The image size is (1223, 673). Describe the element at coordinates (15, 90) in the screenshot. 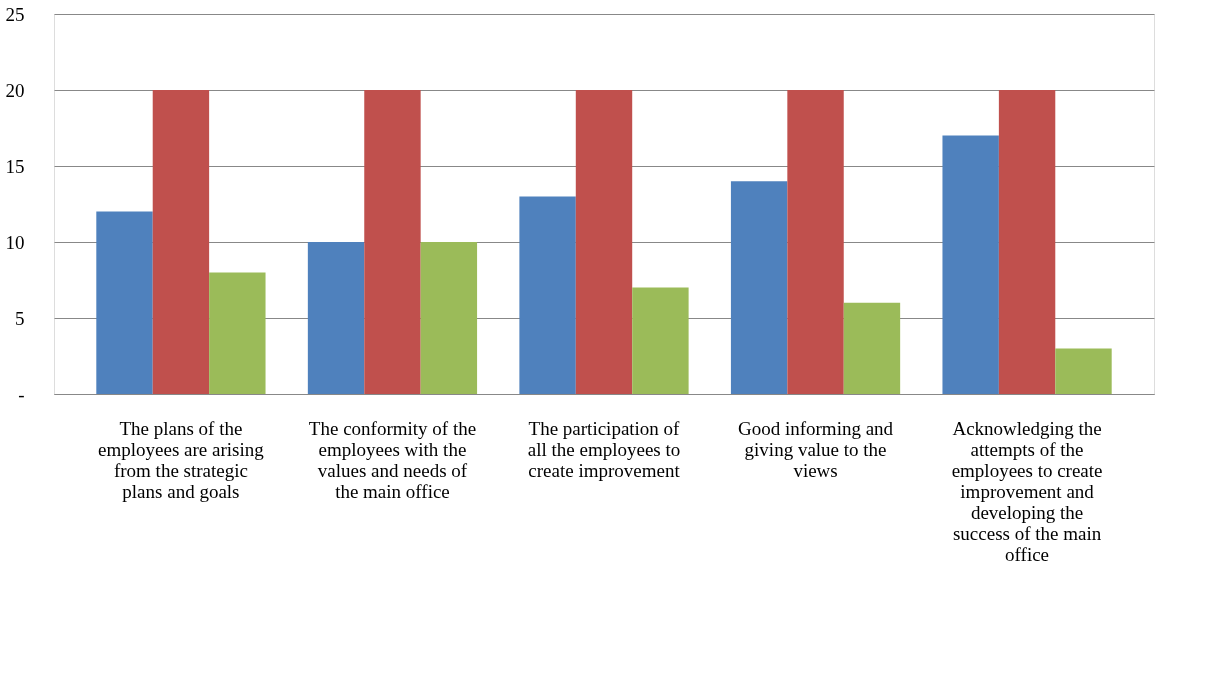

I see `y-tick-label: 20` at that location.